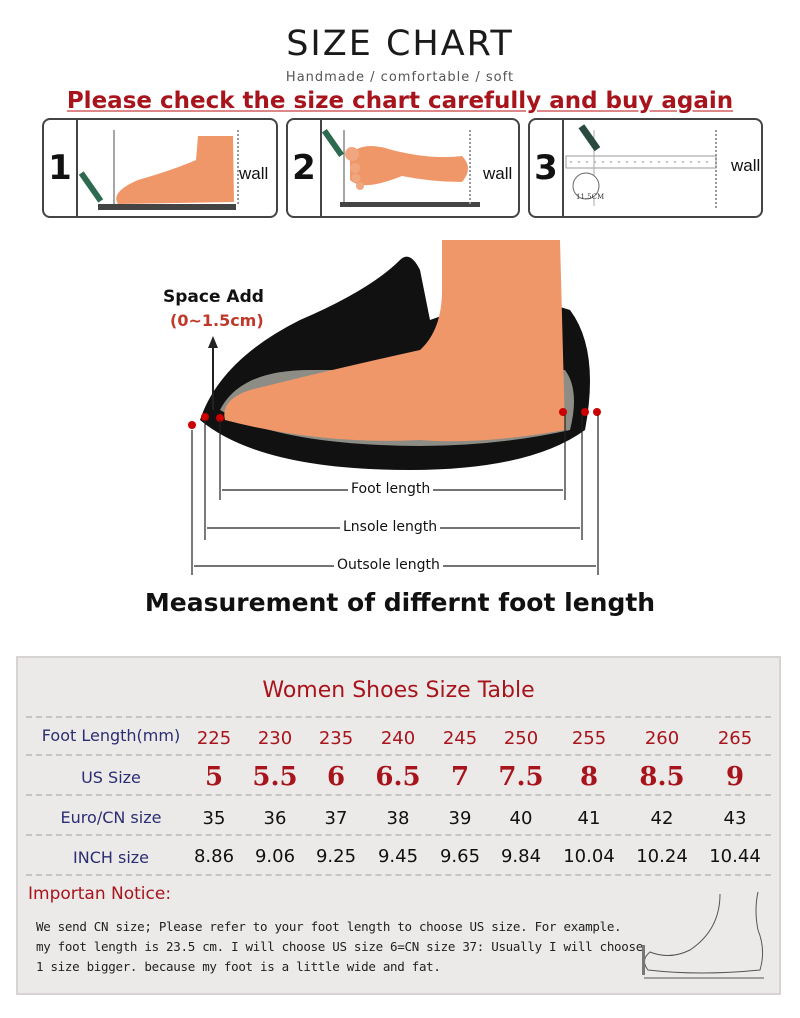  I want to click on space-add-label: Space Add, so click(213, 297).